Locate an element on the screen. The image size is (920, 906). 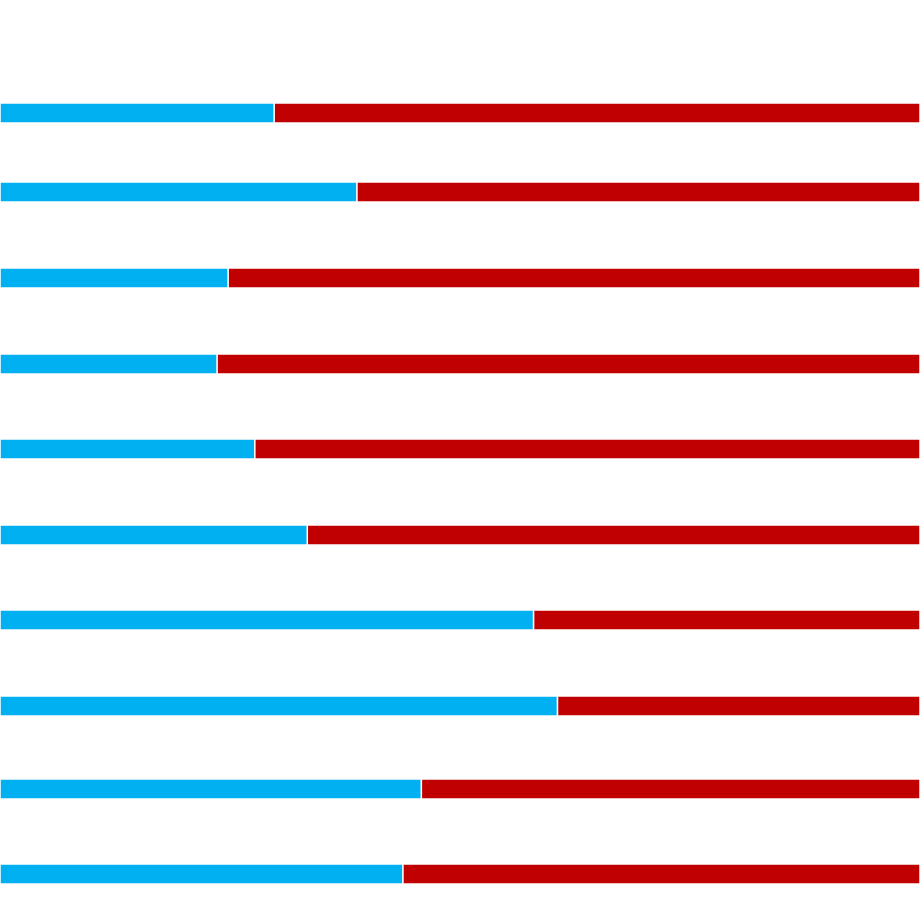
bar-segment-row8-series1 is located at coordinates (279, 706).